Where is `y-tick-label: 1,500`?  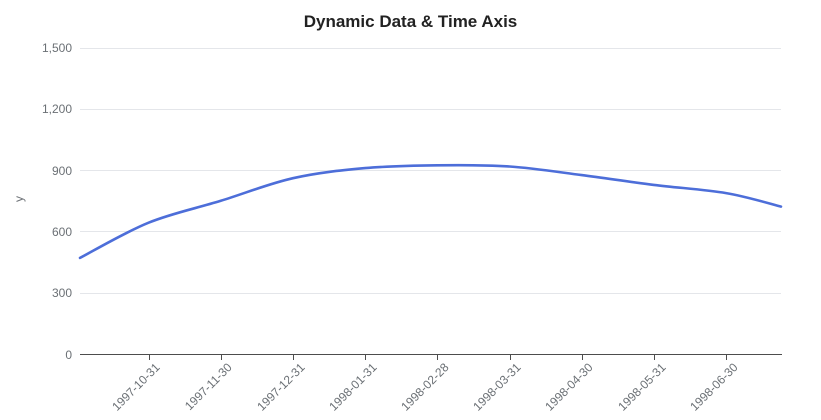 y-tick-label: 1,500 is located at coordinates (56, 48).